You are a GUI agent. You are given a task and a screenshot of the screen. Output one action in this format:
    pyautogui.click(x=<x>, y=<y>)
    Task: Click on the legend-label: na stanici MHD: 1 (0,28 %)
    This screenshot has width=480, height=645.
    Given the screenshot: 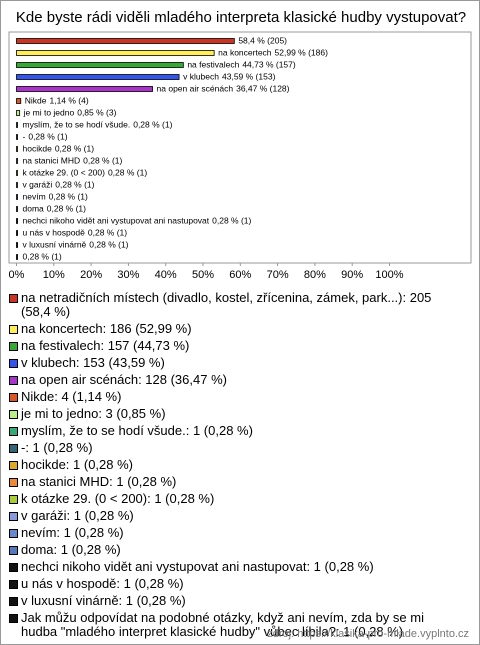 What is the action you would take?
    pyautogui.click(x=99, y=481)
    